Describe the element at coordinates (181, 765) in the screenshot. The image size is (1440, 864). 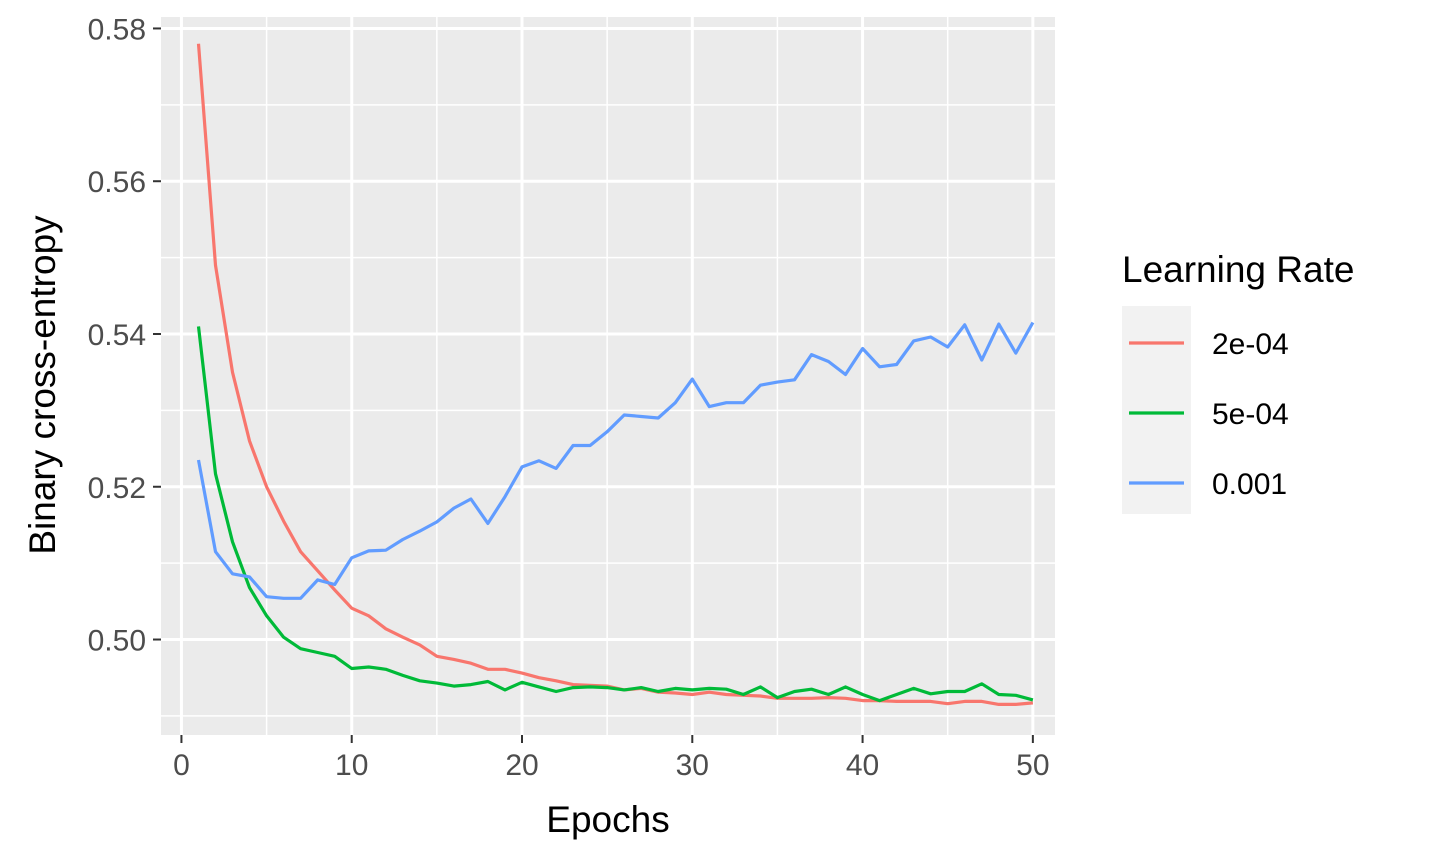
I see `x-tick-label: 0` at that location.